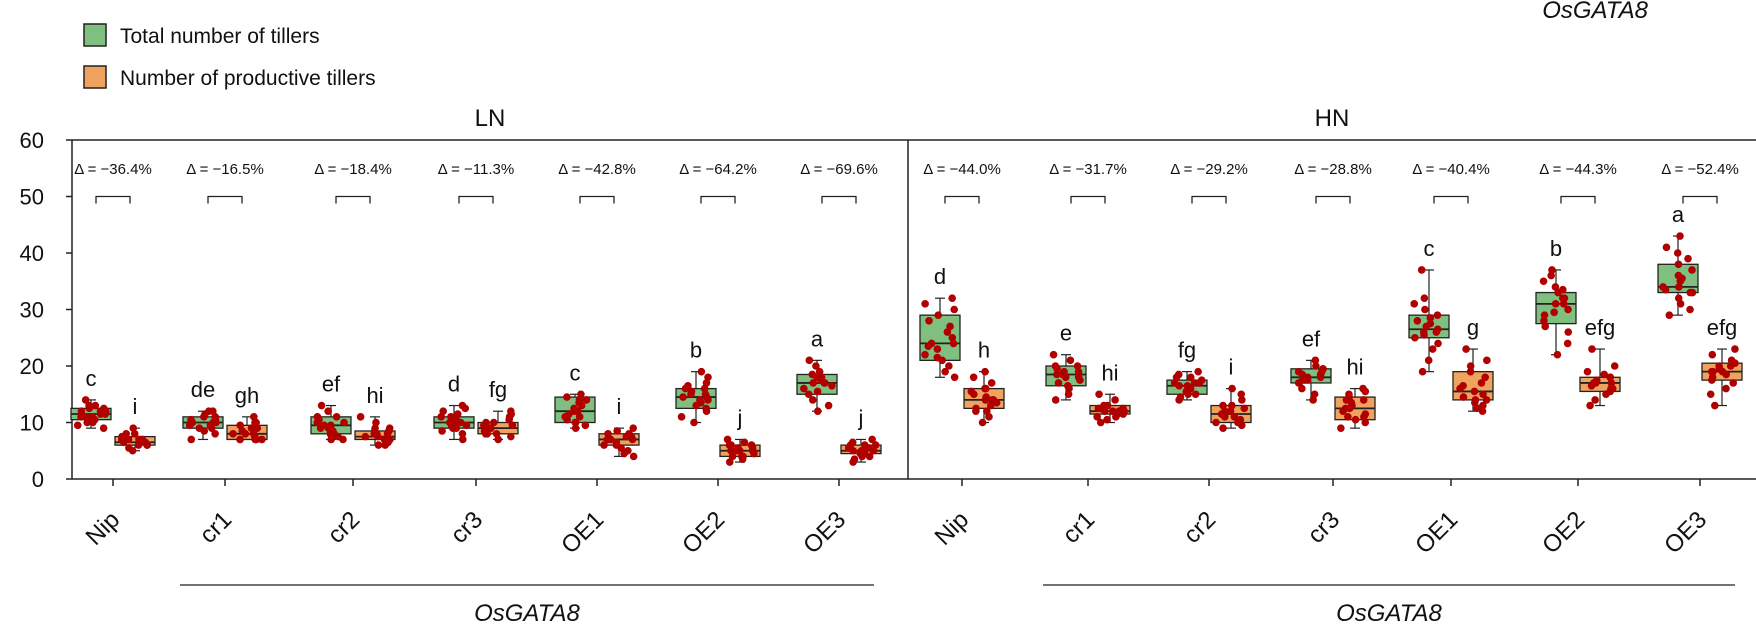 This screenshot has width=1756, height=635. What do you see at coordinates (817, 338) in the screenshot?
I see `significance-letter: a` at bounding box center [817, 338].